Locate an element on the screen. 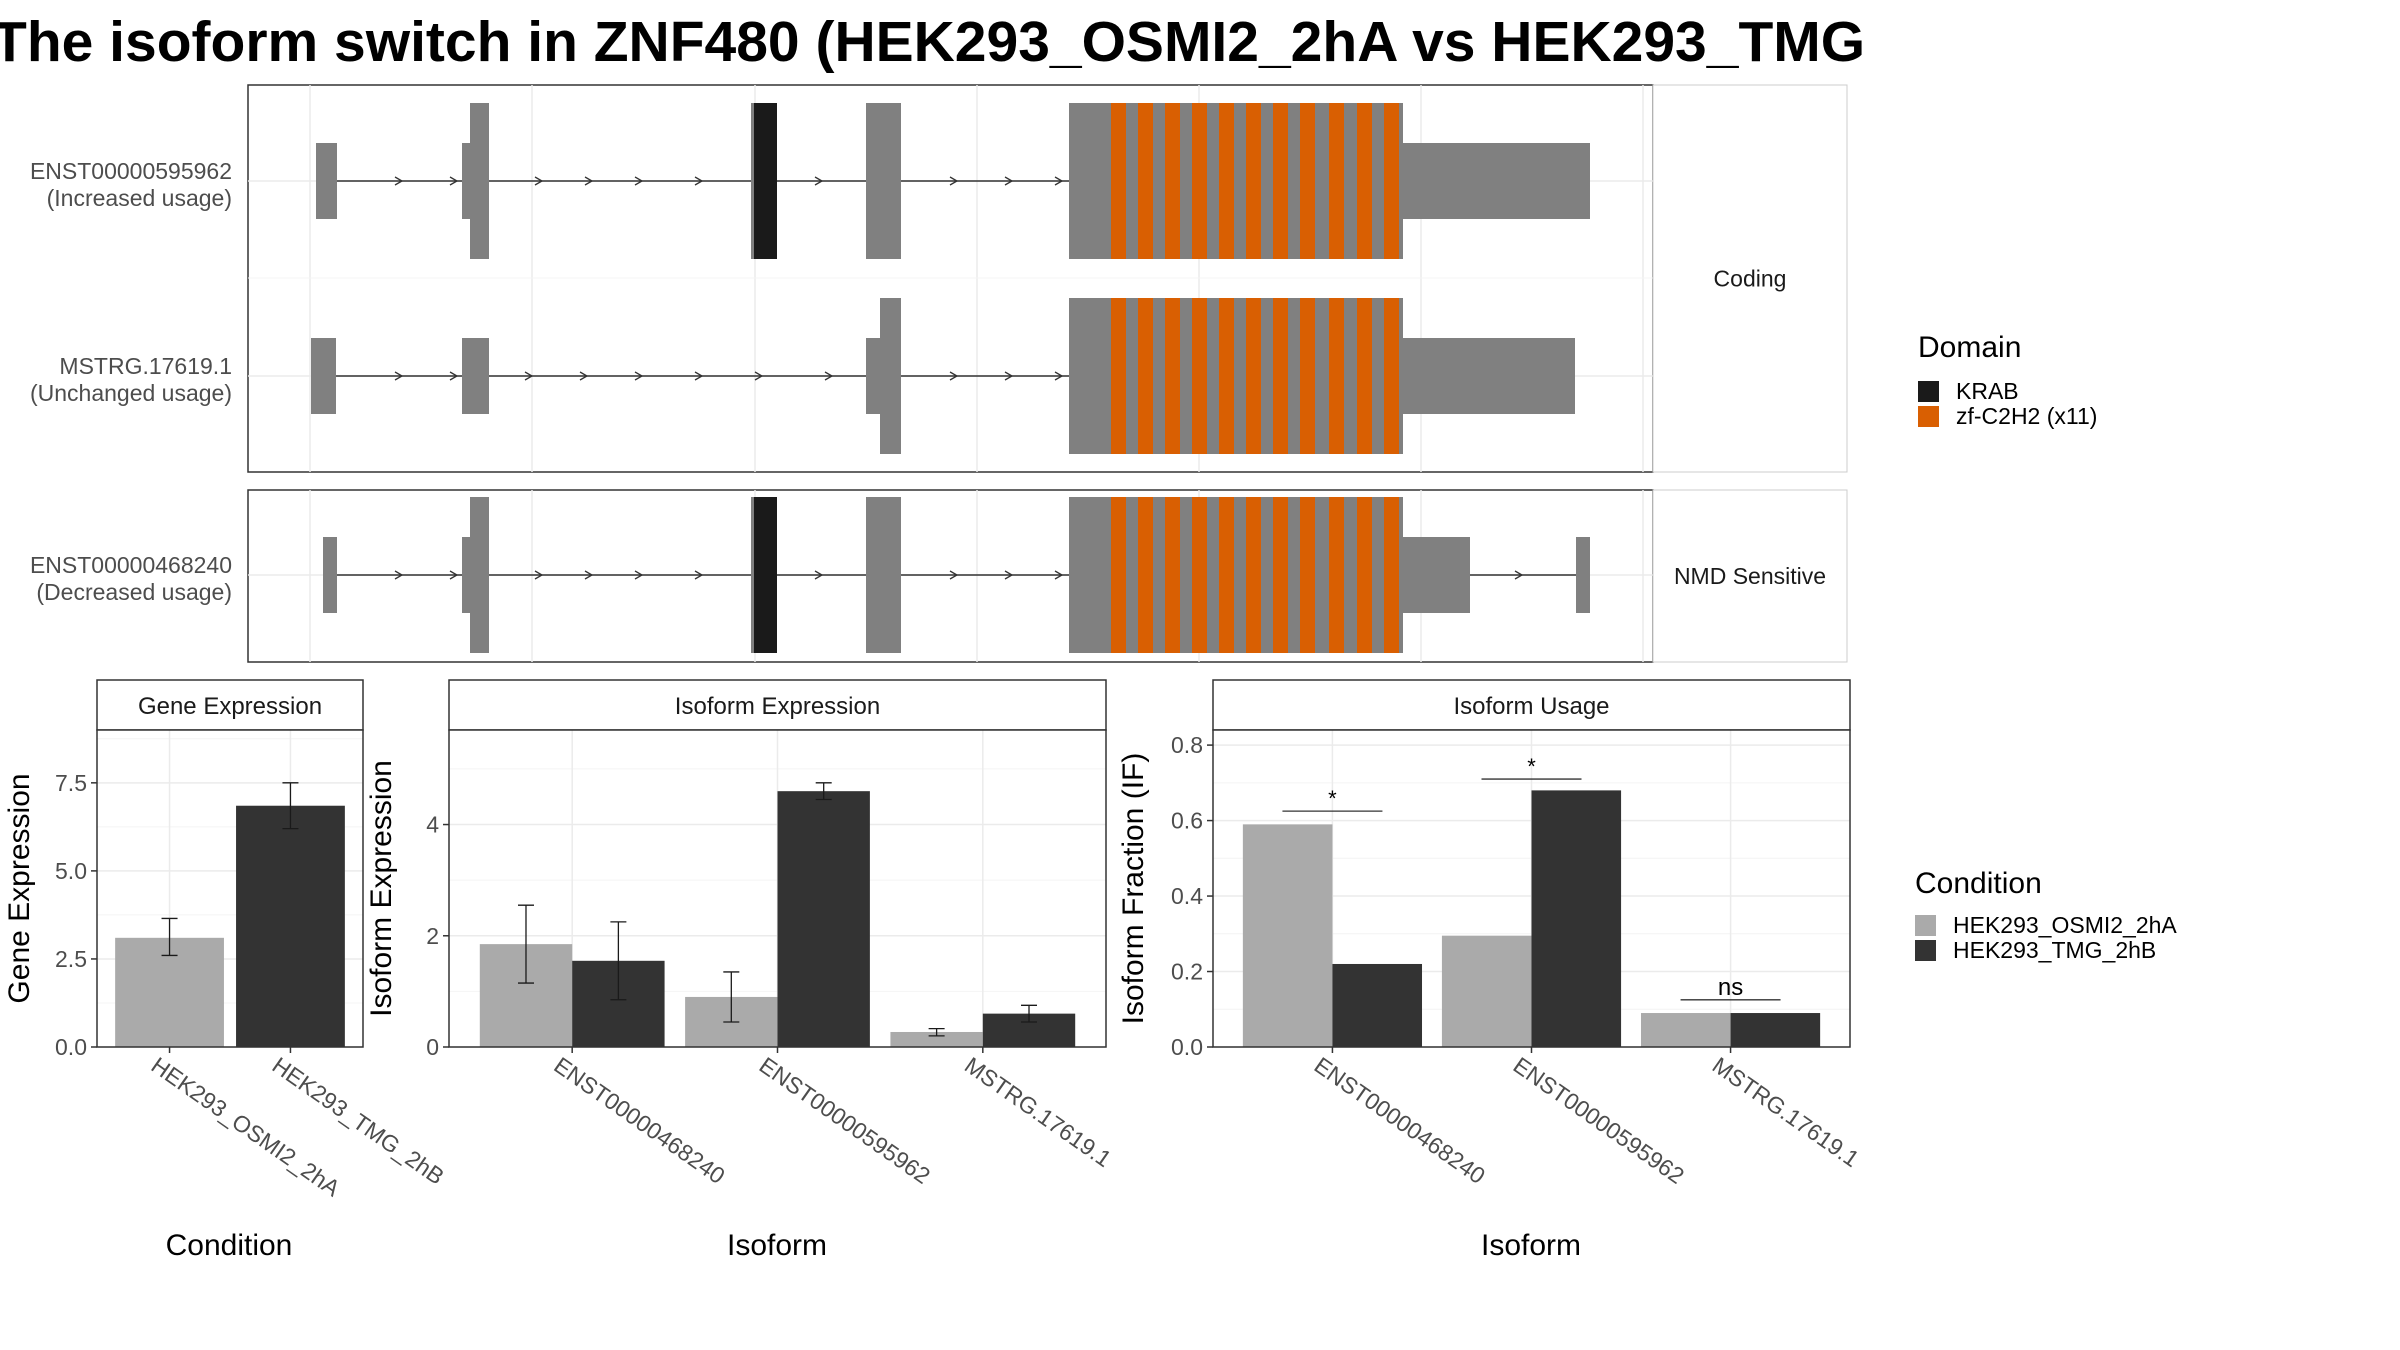 Image resolution: width=2400 pixels, height=1350 pixels. condition-legend-title: Condition is located at coordinates (1978, 883).